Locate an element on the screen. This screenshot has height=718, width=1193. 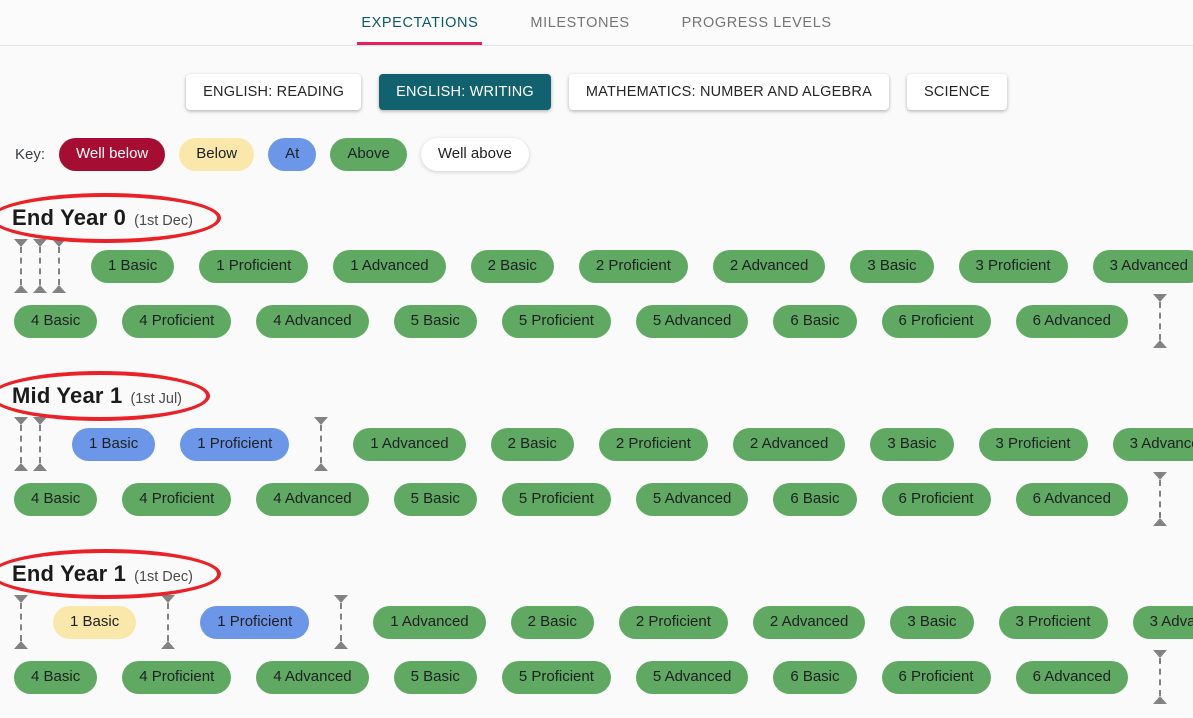
tab-milestones: MILESTONES is located at coordinates (580, 23).